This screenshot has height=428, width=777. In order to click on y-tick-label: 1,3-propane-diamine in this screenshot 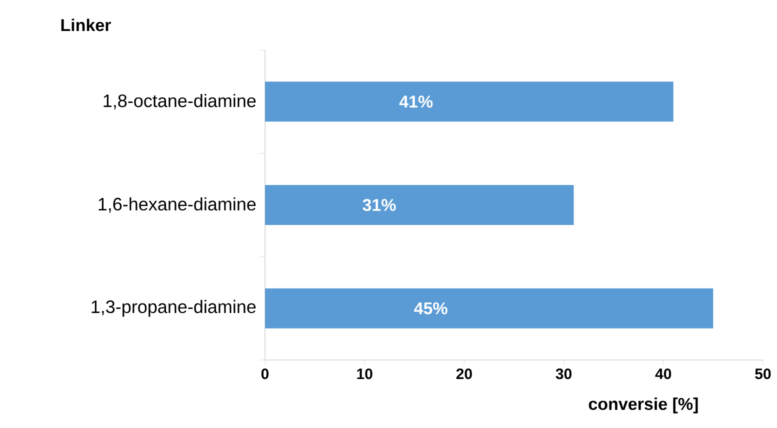, I will do `click(174, 308)`.